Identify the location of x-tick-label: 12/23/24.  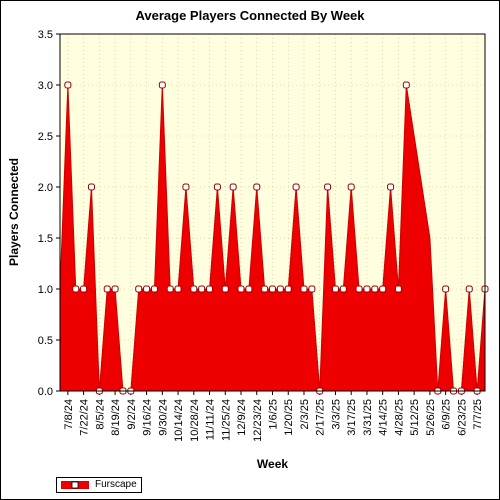
(258, 420).